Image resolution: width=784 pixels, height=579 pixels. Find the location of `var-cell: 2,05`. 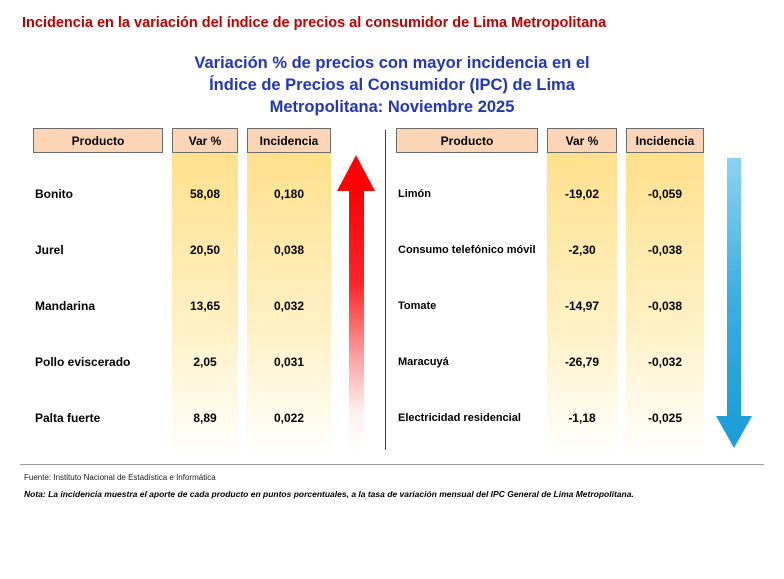

var-cell: 2,05 is located at coordinates (205, 362).